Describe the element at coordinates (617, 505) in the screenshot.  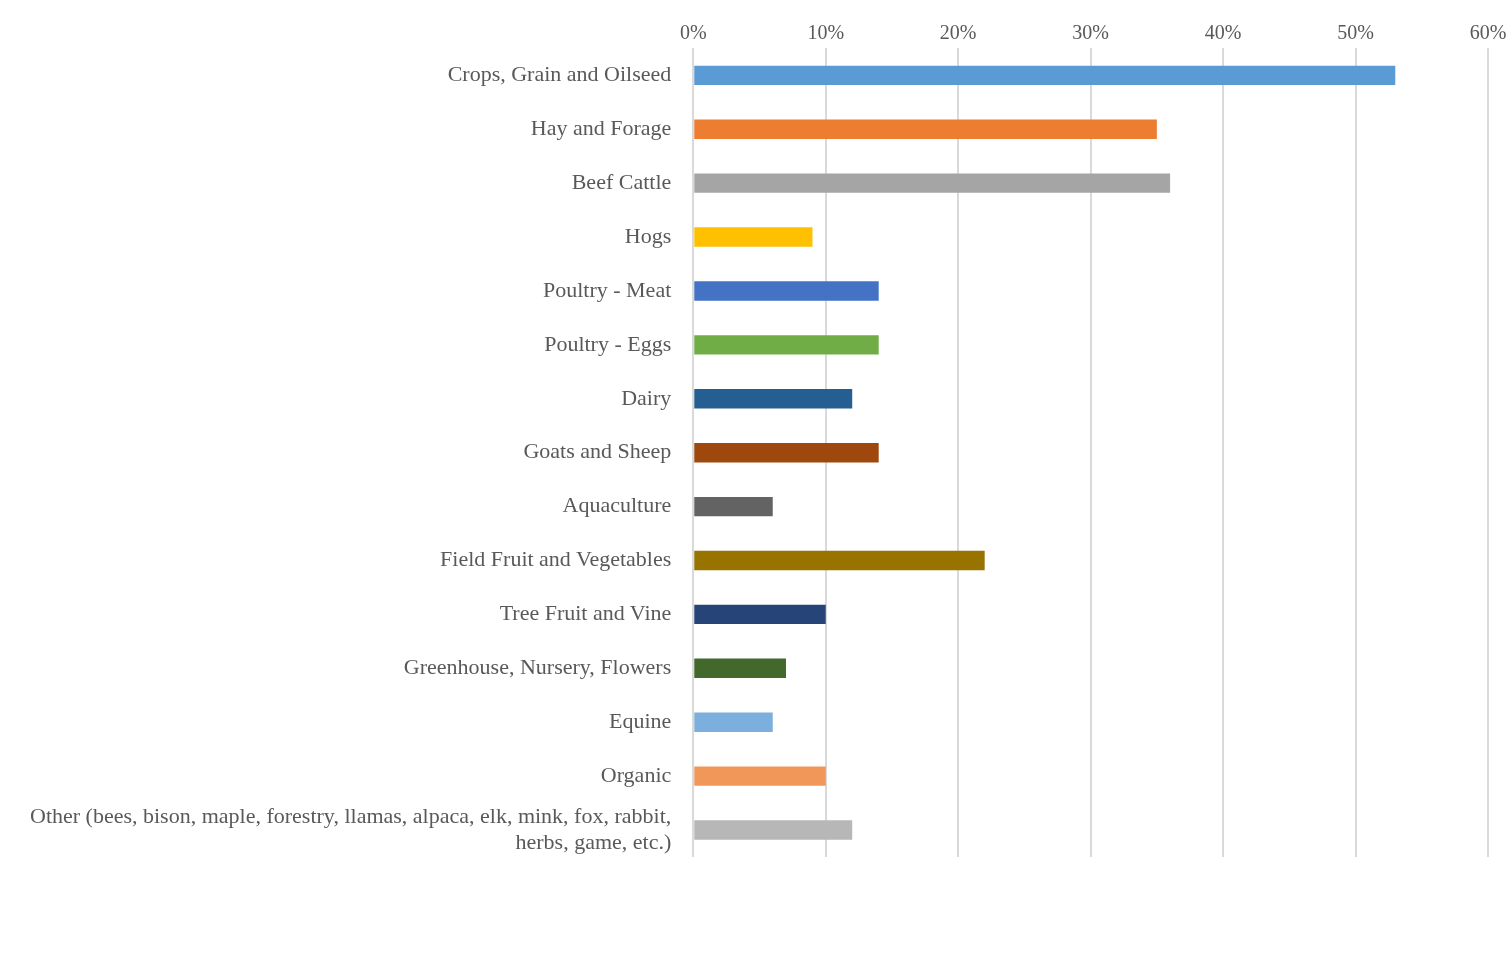
I see `y-tick-label: Aquaculture` at that location.